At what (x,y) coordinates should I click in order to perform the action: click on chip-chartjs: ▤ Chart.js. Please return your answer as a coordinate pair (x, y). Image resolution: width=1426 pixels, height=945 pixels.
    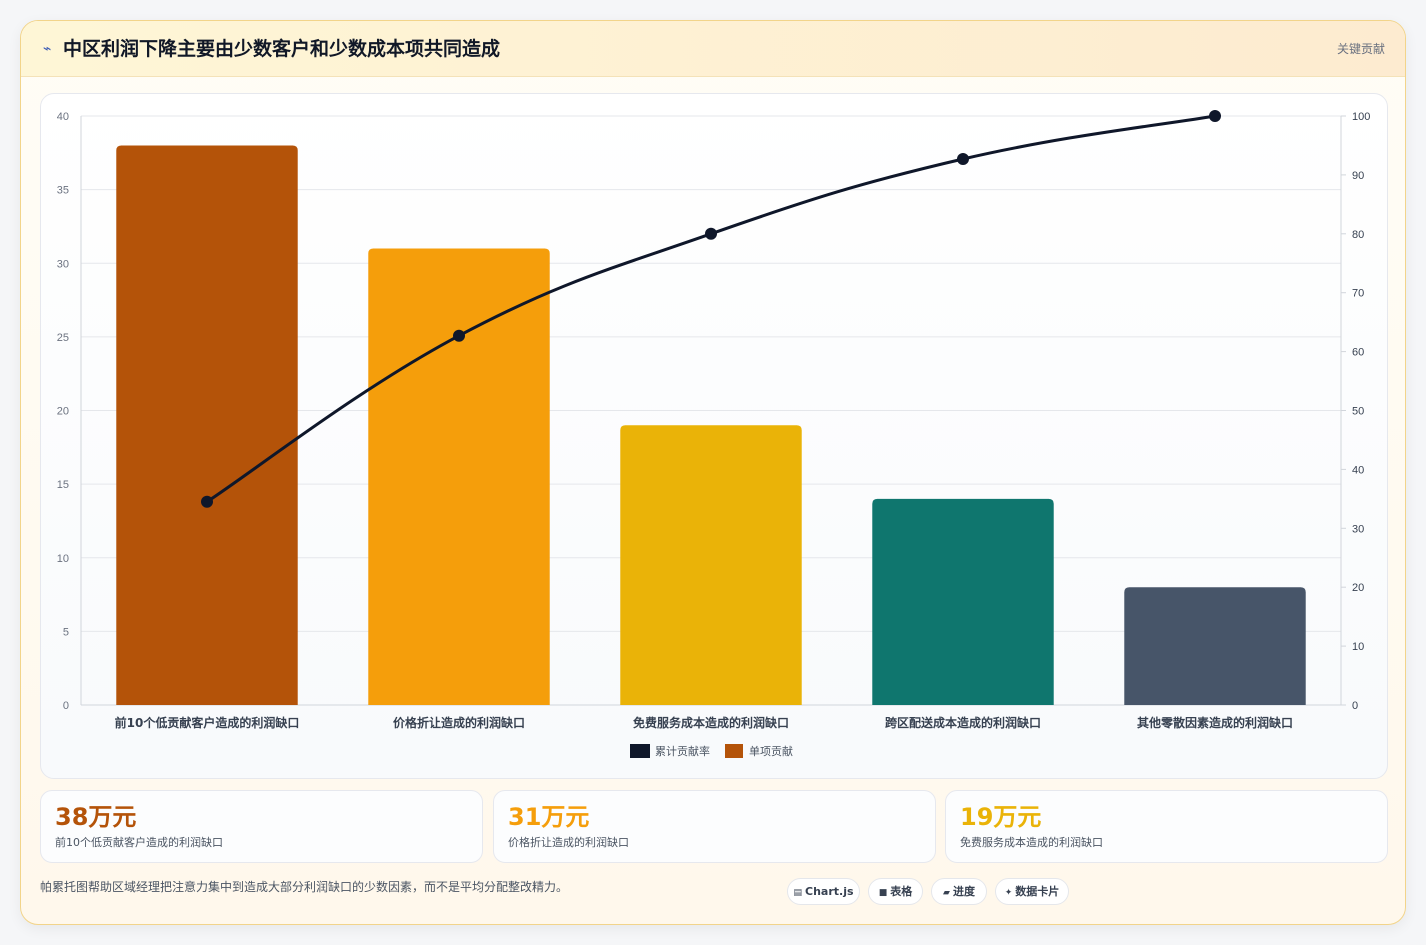
    Looking at the image, I should click on (823, 891).